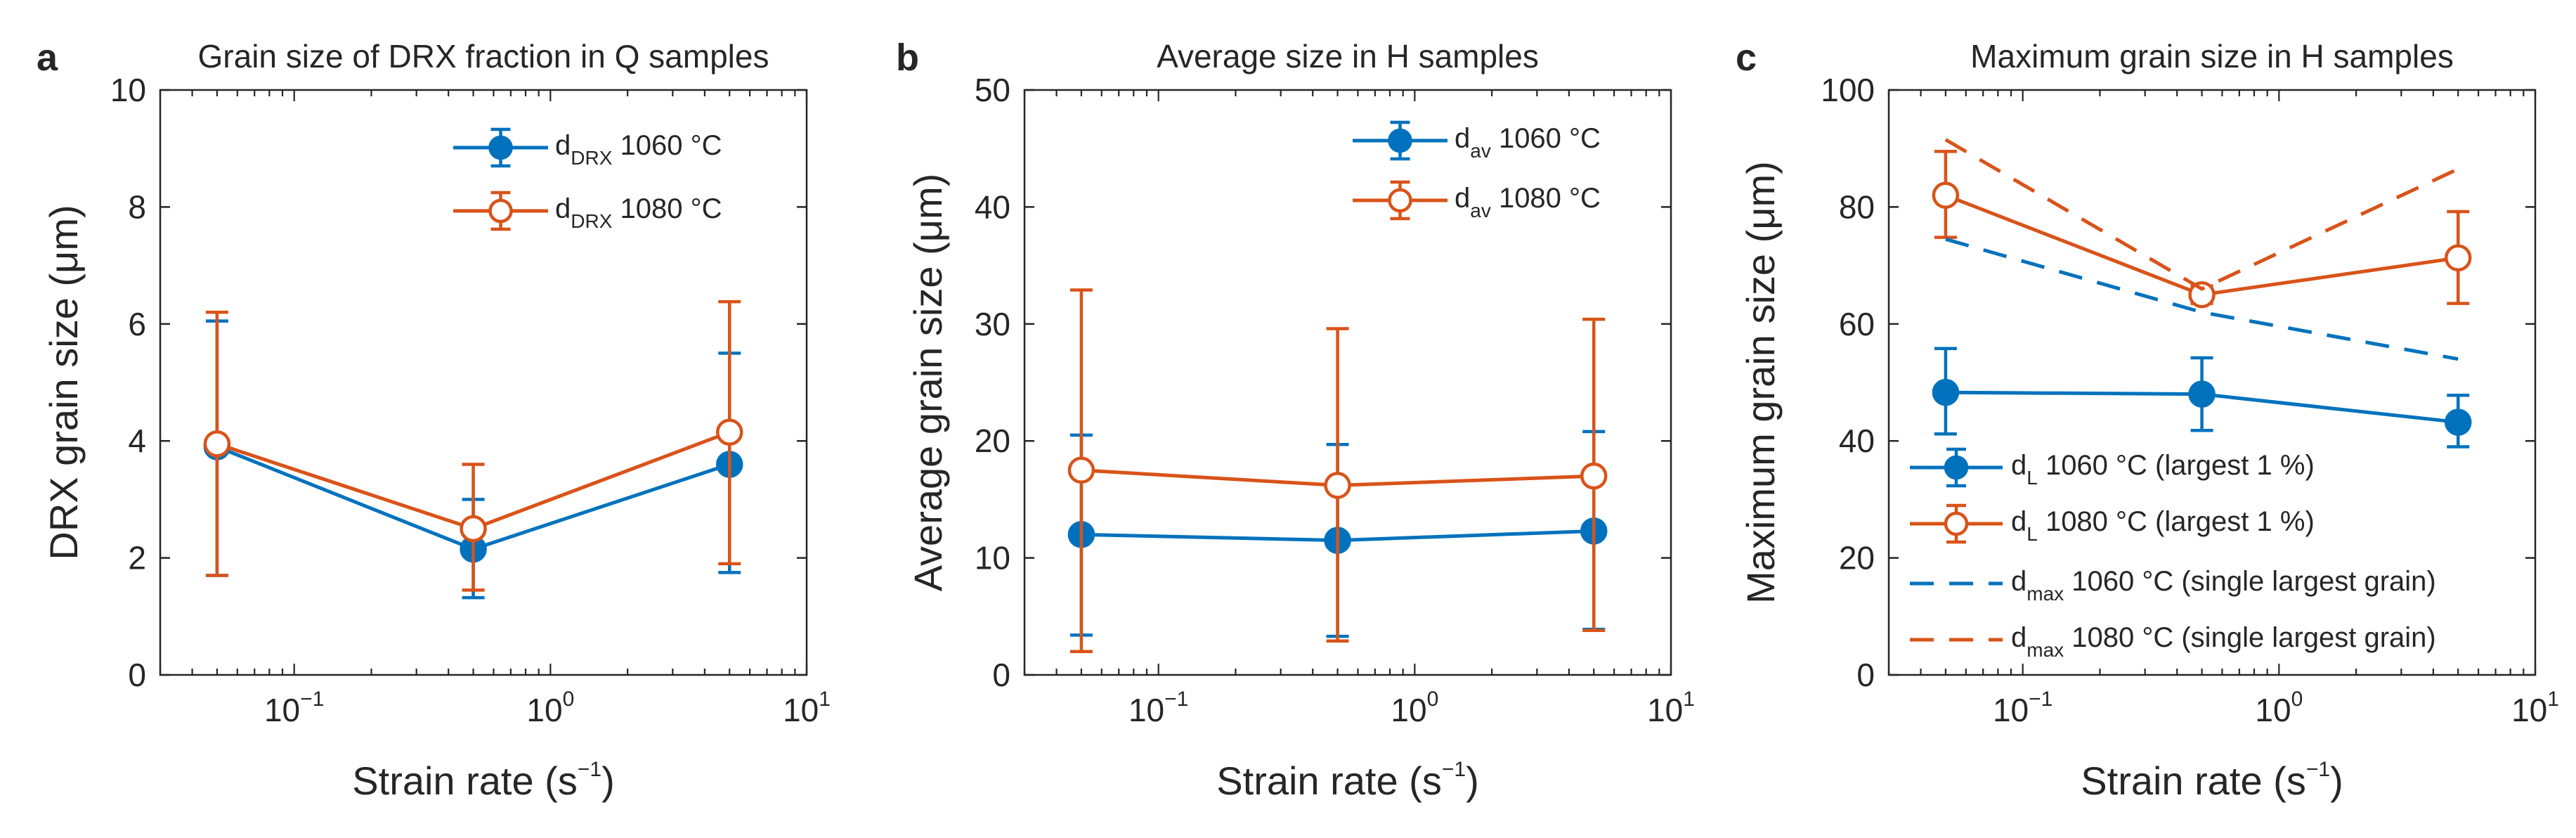  I want to click on legend-label: dmax 1060 °C (single largest grain), so click(2223, 585).